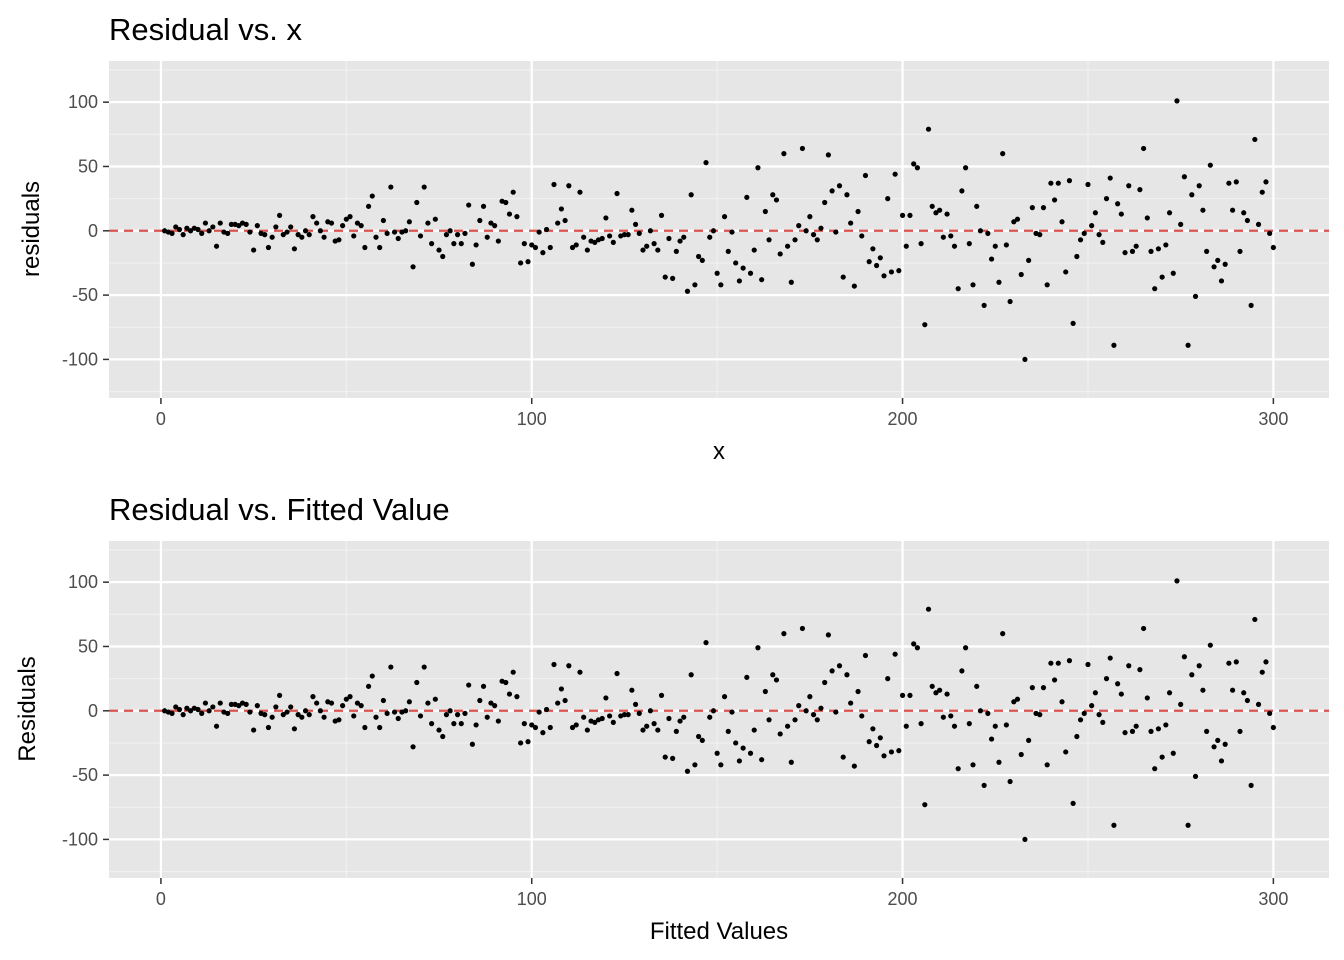  I want to click on y-tick-label: 50, so click(88, 166).